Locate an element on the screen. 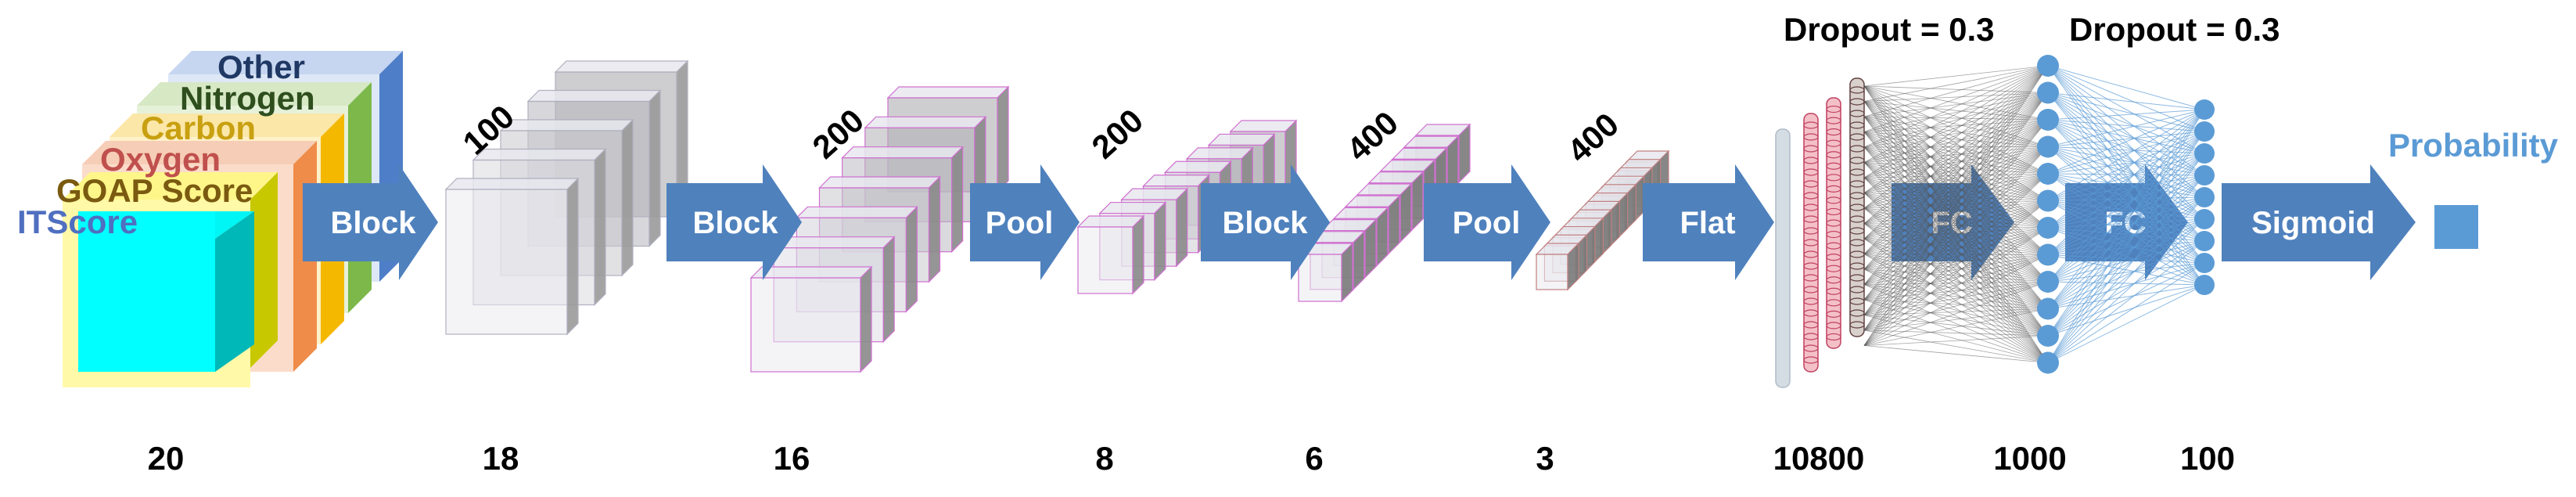 The width and height of the screenshot is (2576, 497). dropout-label-2: Dropout = 0.3 is located at coordinates (2175, 30).